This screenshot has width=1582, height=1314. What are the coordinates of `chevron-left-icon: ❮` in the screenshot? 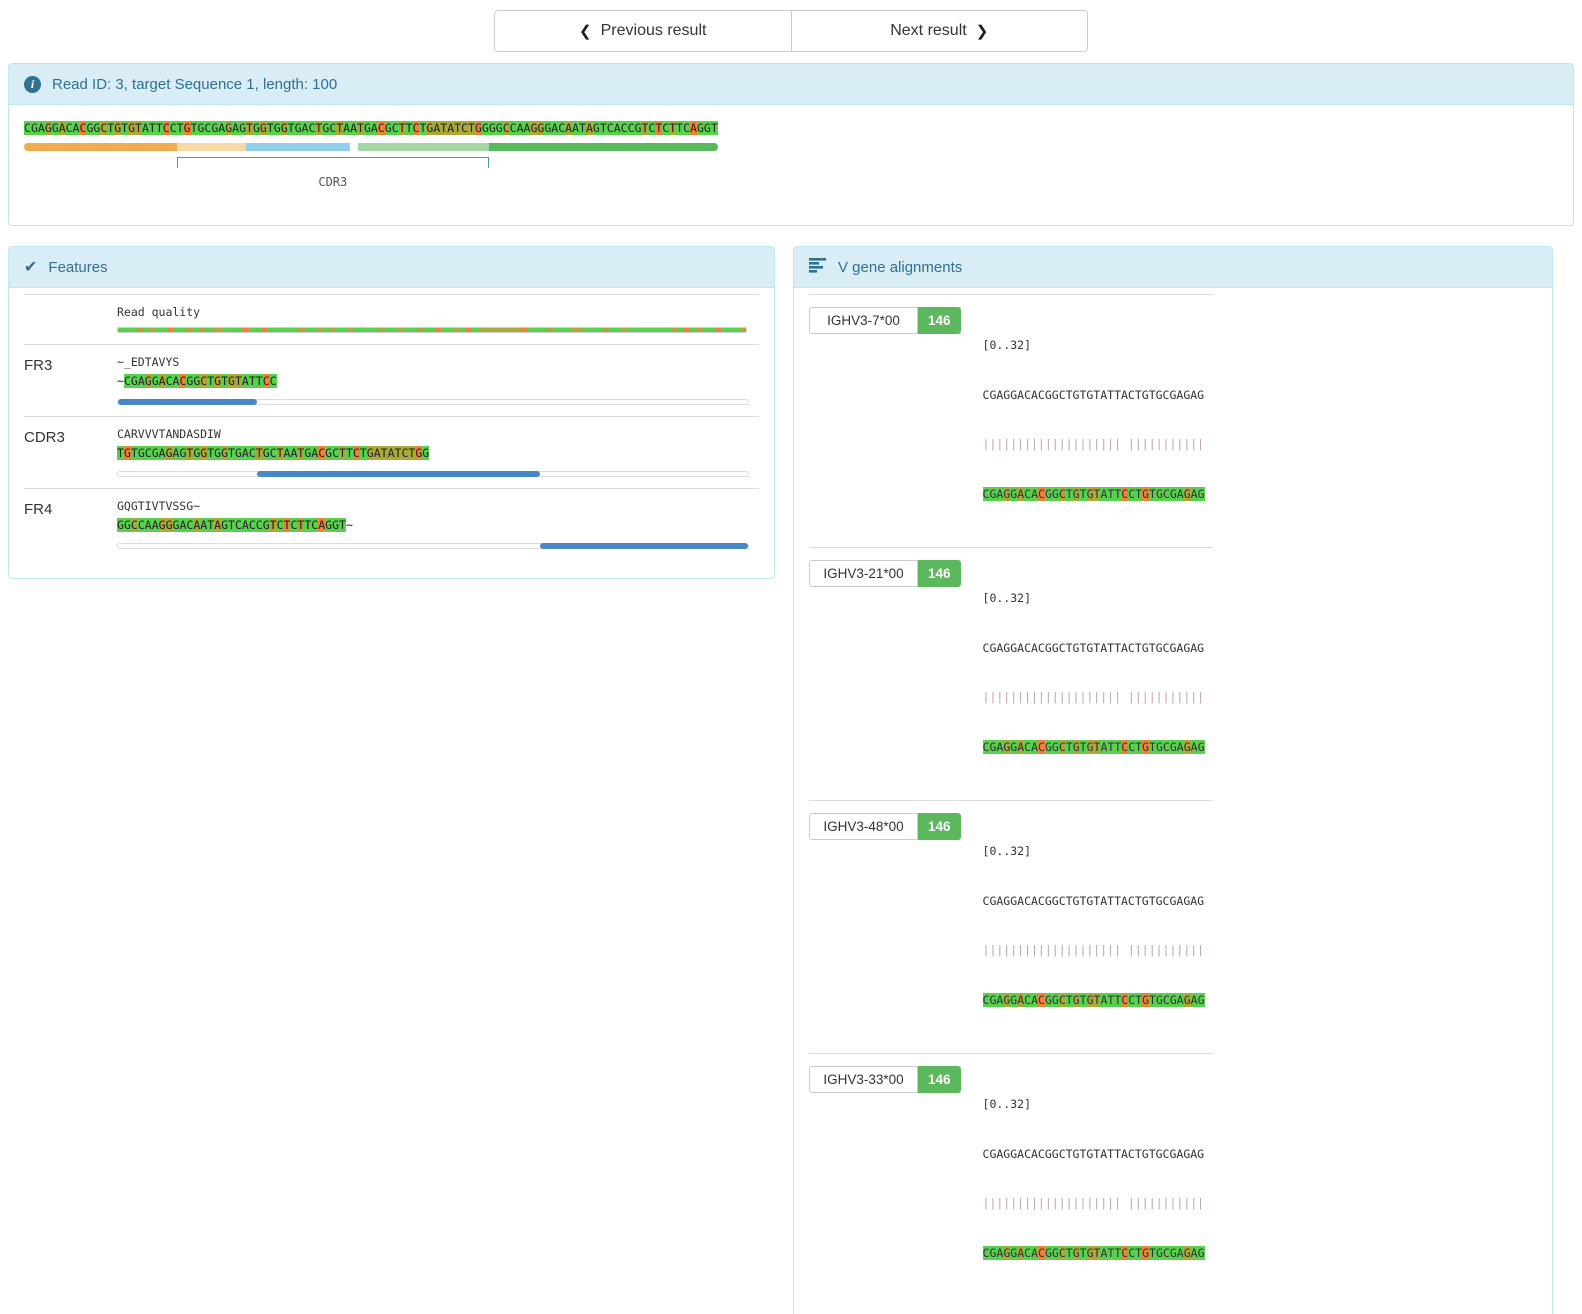 It's located at (585, 31).